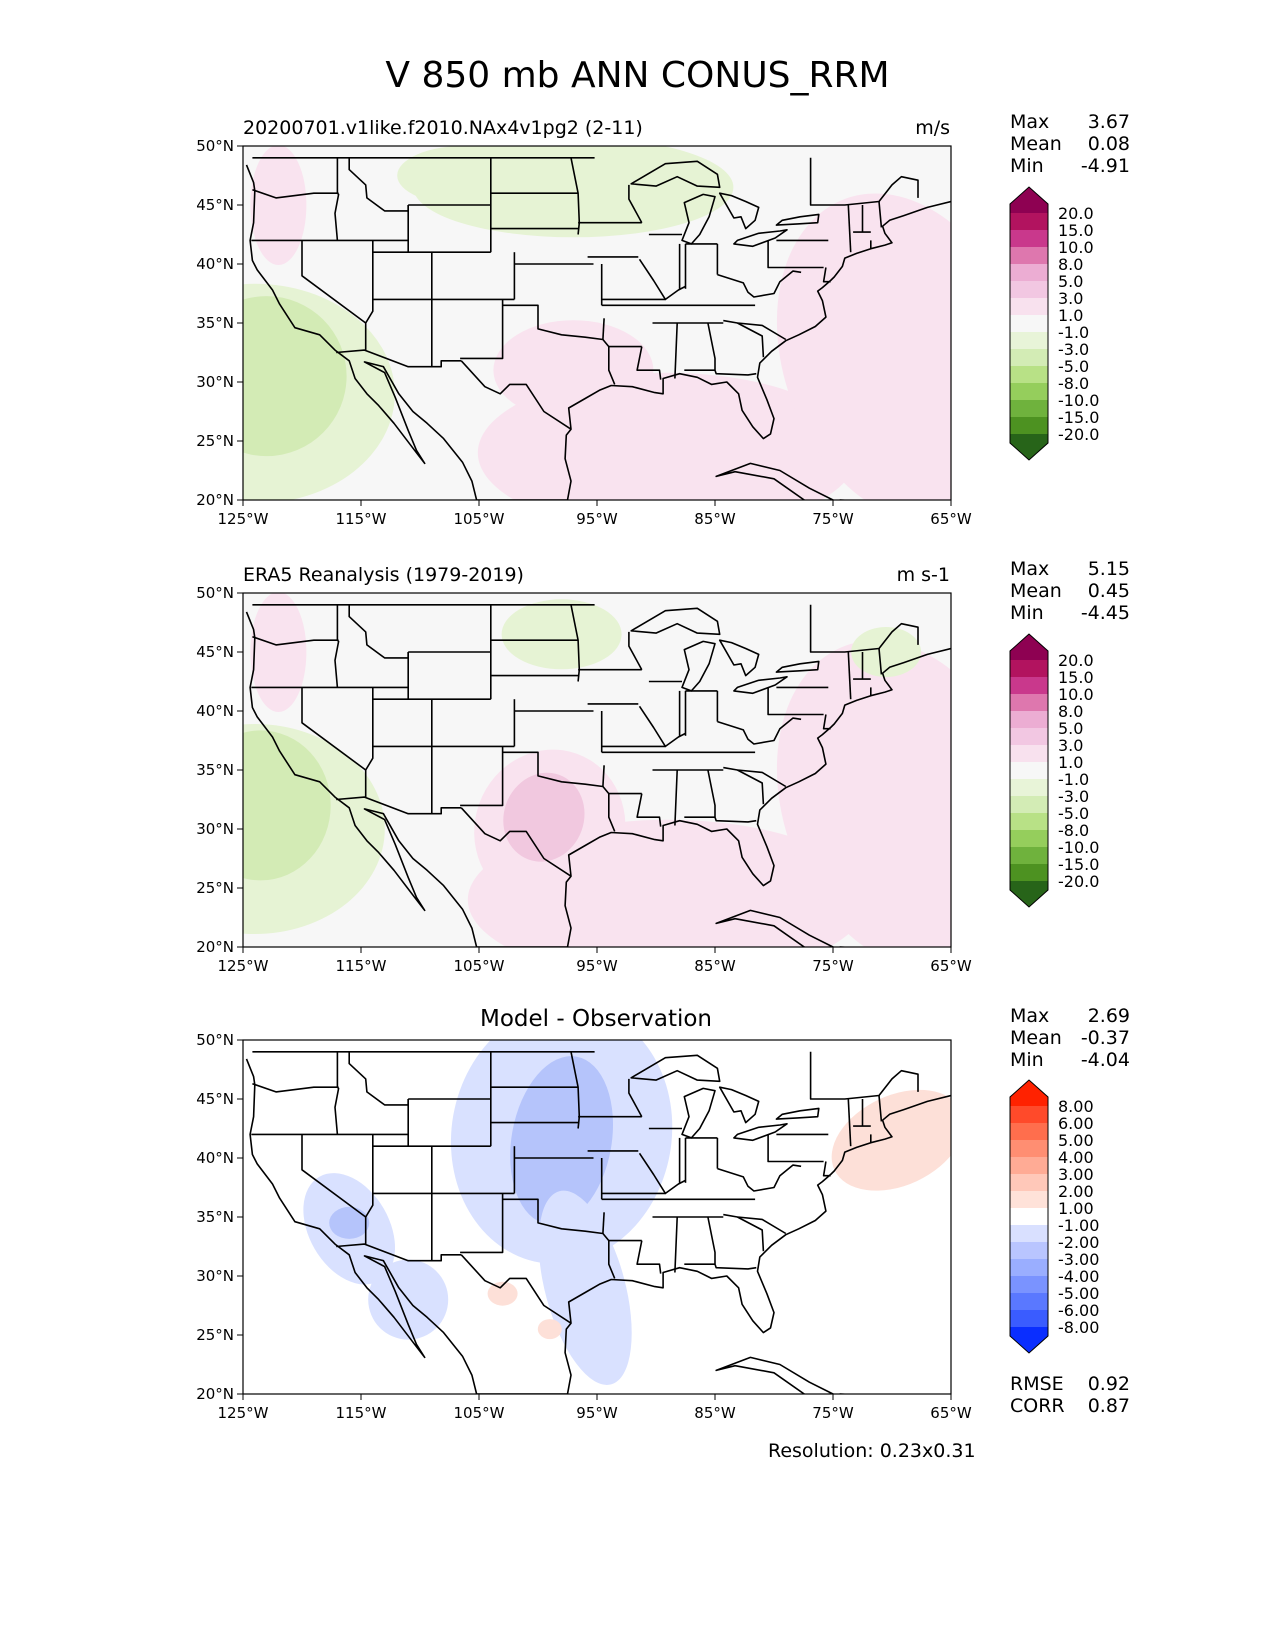  I want to click on figure-title: V 850 mb ANN CONUS_RRM, so click(637, 75).